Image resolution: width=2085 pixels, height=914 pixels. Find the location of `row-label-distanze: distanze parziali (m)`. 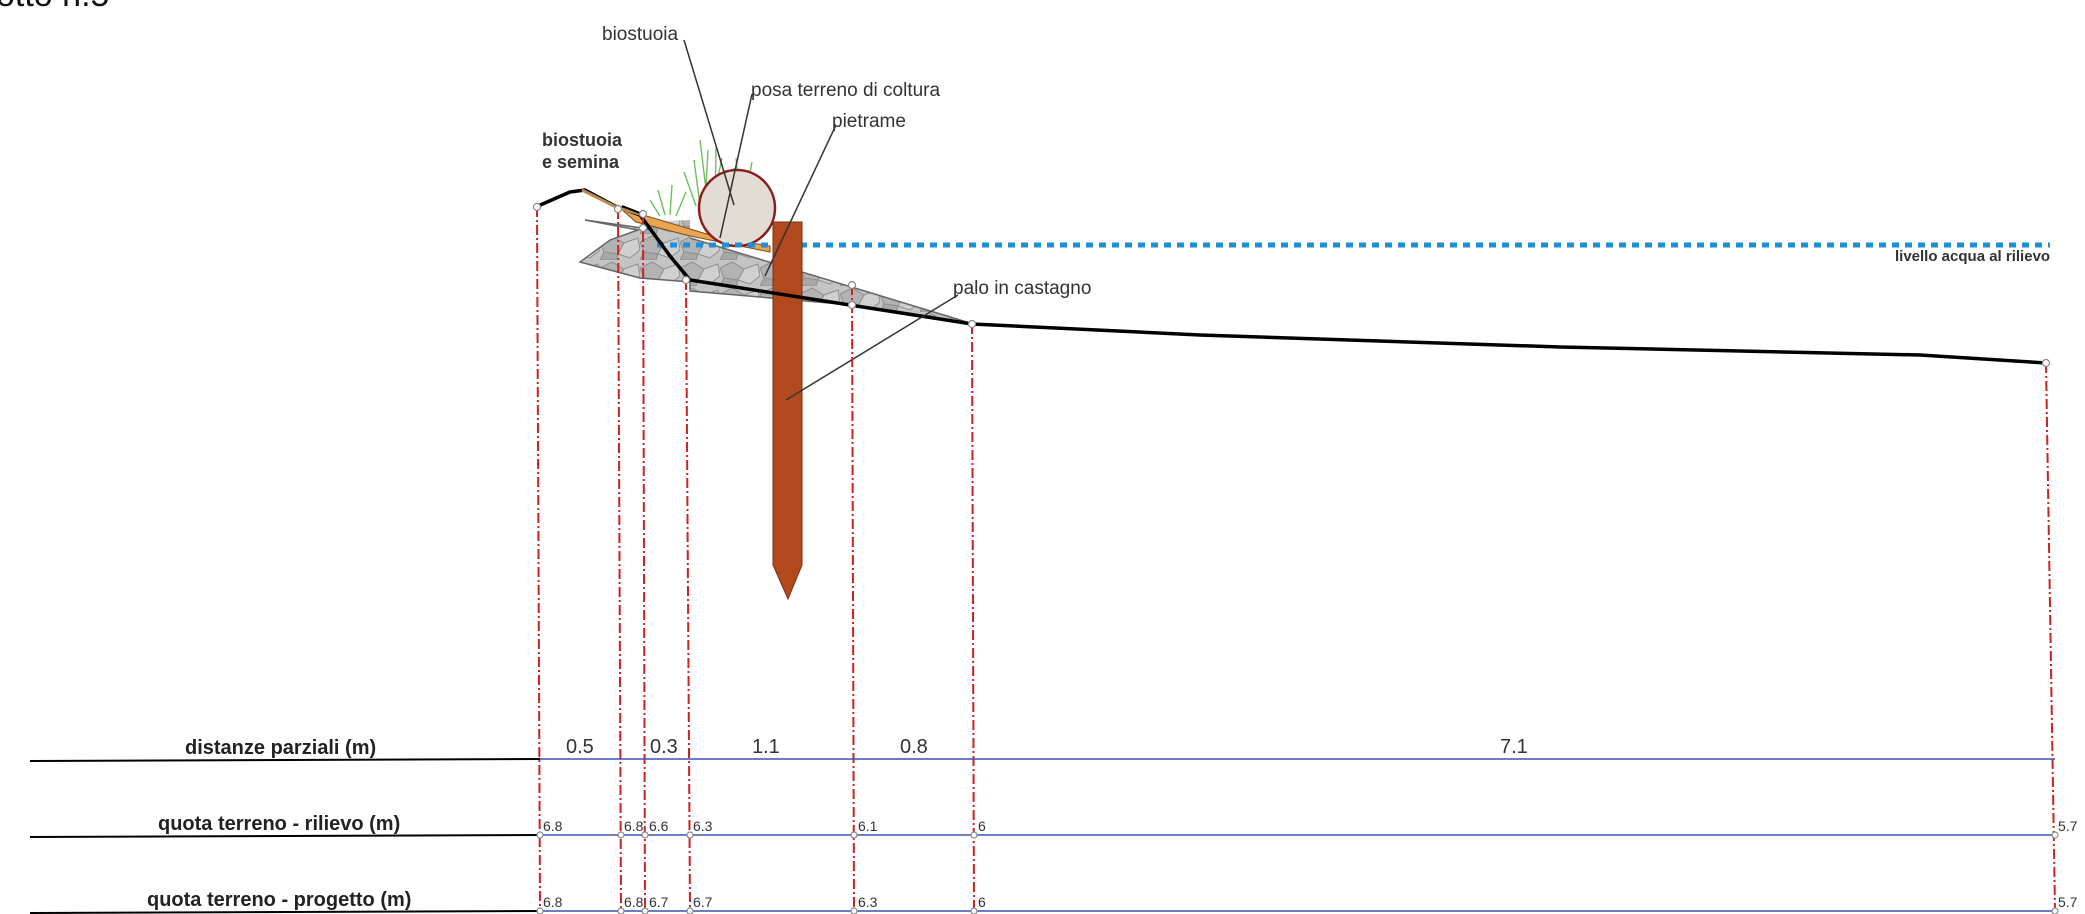

row-label-distanze: distanze parziali (m) is located at coordinates (280, 748).